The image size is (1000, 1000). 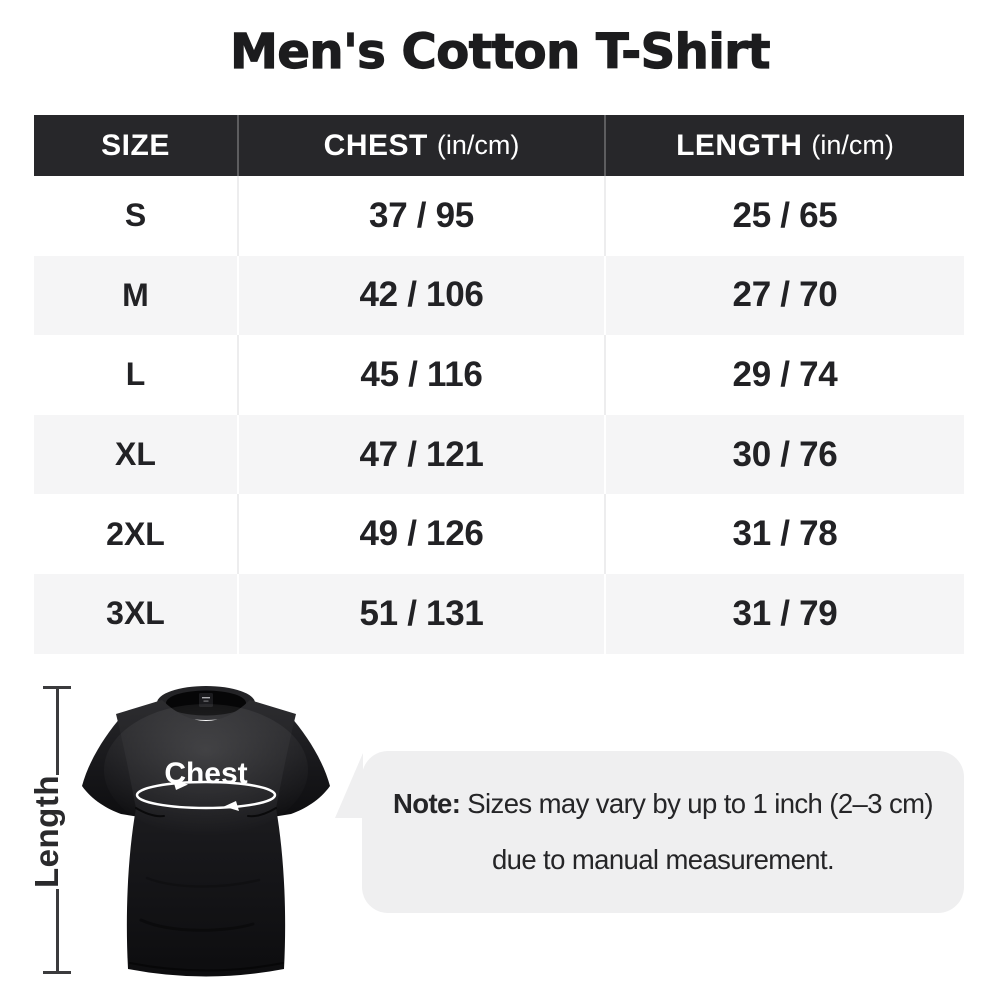 I want to click on table-row: M 42 / 106 27 / 70, so click(x=499, y=295).